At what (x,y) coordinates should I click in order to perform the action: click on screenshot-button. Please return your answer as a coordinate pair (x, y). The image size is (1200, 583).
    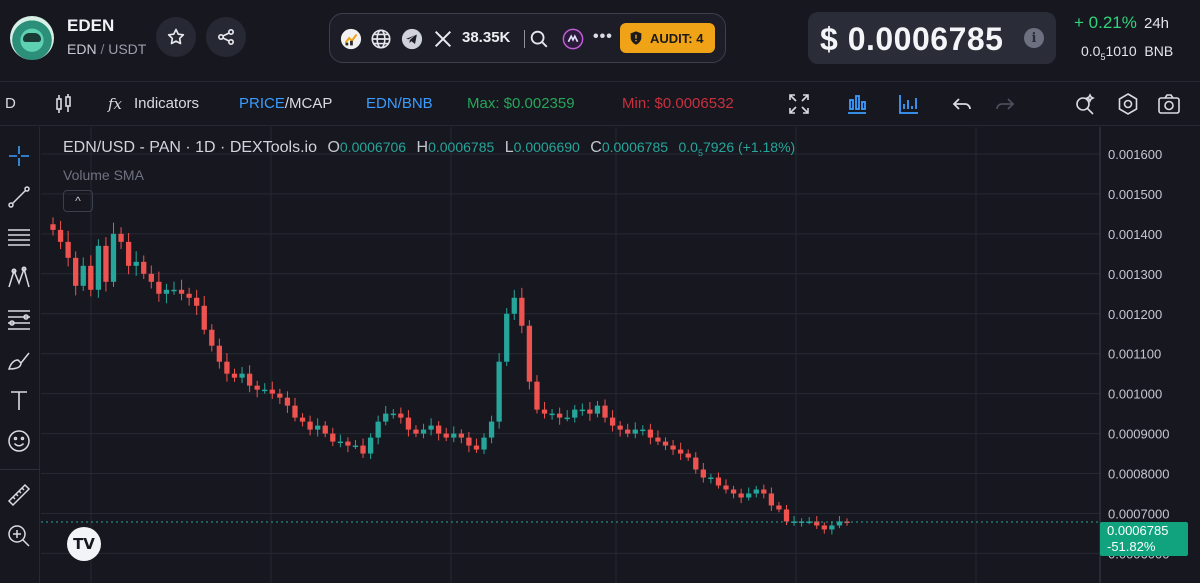
    Looking at the image, I should click on (1169, 104).